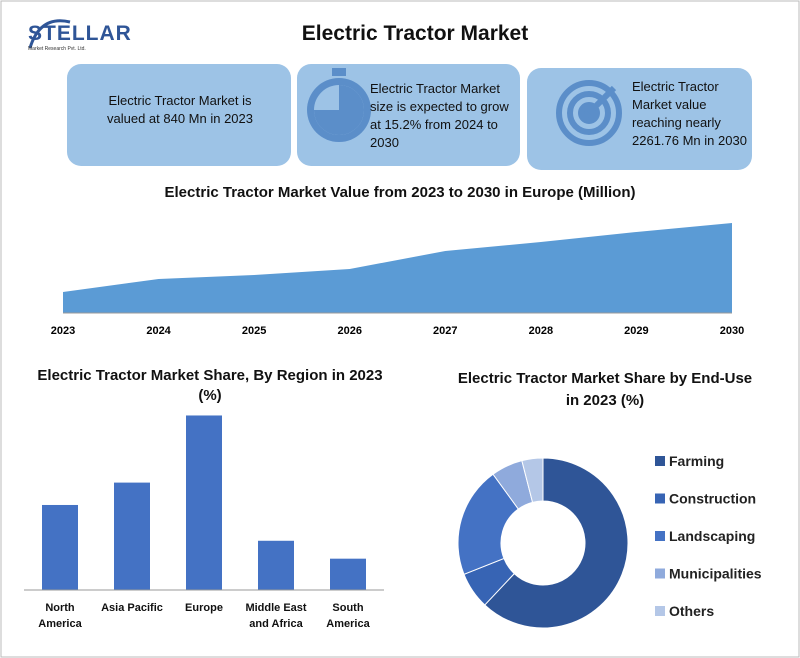  What do you see at coordinates (715, 574) in the screenshot?
I see `legend-label: Municipalities` at bounding box center [715, 574].